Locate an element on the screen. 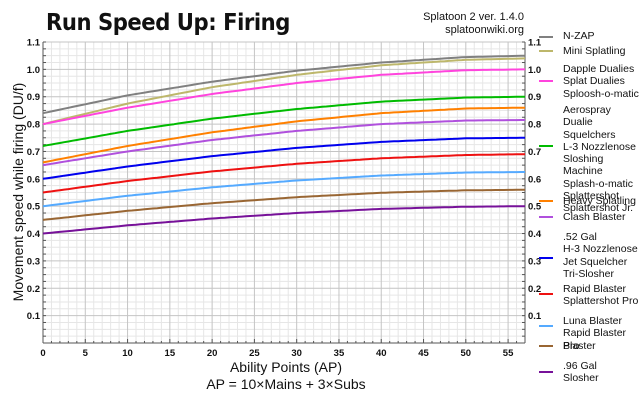  y-axis-label: Movement speed while firing (DU/f) is located at coordinates (18, 192).